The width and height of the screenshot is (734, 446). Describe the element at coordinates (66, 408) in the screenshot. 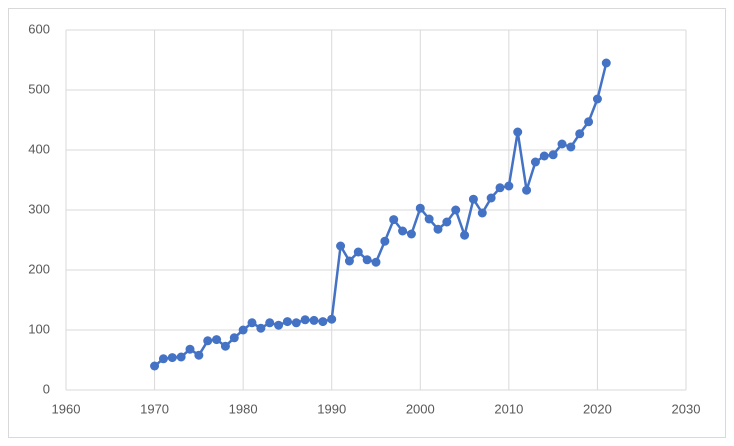

I see `x-tick-label: 1960` at that location.